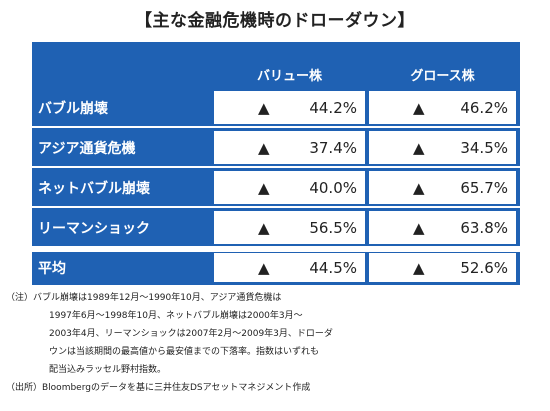  What do you see at coordinates (289, 147) in the screenshot?
I see `value-stock-cell: ▲ 37.4%` at bounding box center [289, 147].